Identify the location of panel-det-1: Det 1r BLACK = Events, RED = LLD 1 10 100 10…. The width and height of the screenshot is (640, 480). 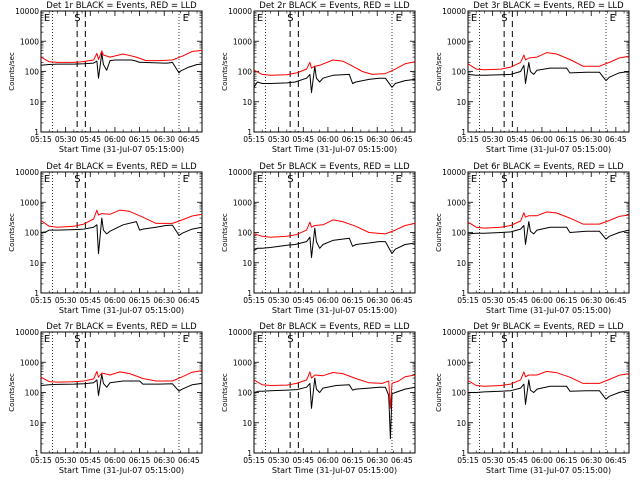
(105, 77).